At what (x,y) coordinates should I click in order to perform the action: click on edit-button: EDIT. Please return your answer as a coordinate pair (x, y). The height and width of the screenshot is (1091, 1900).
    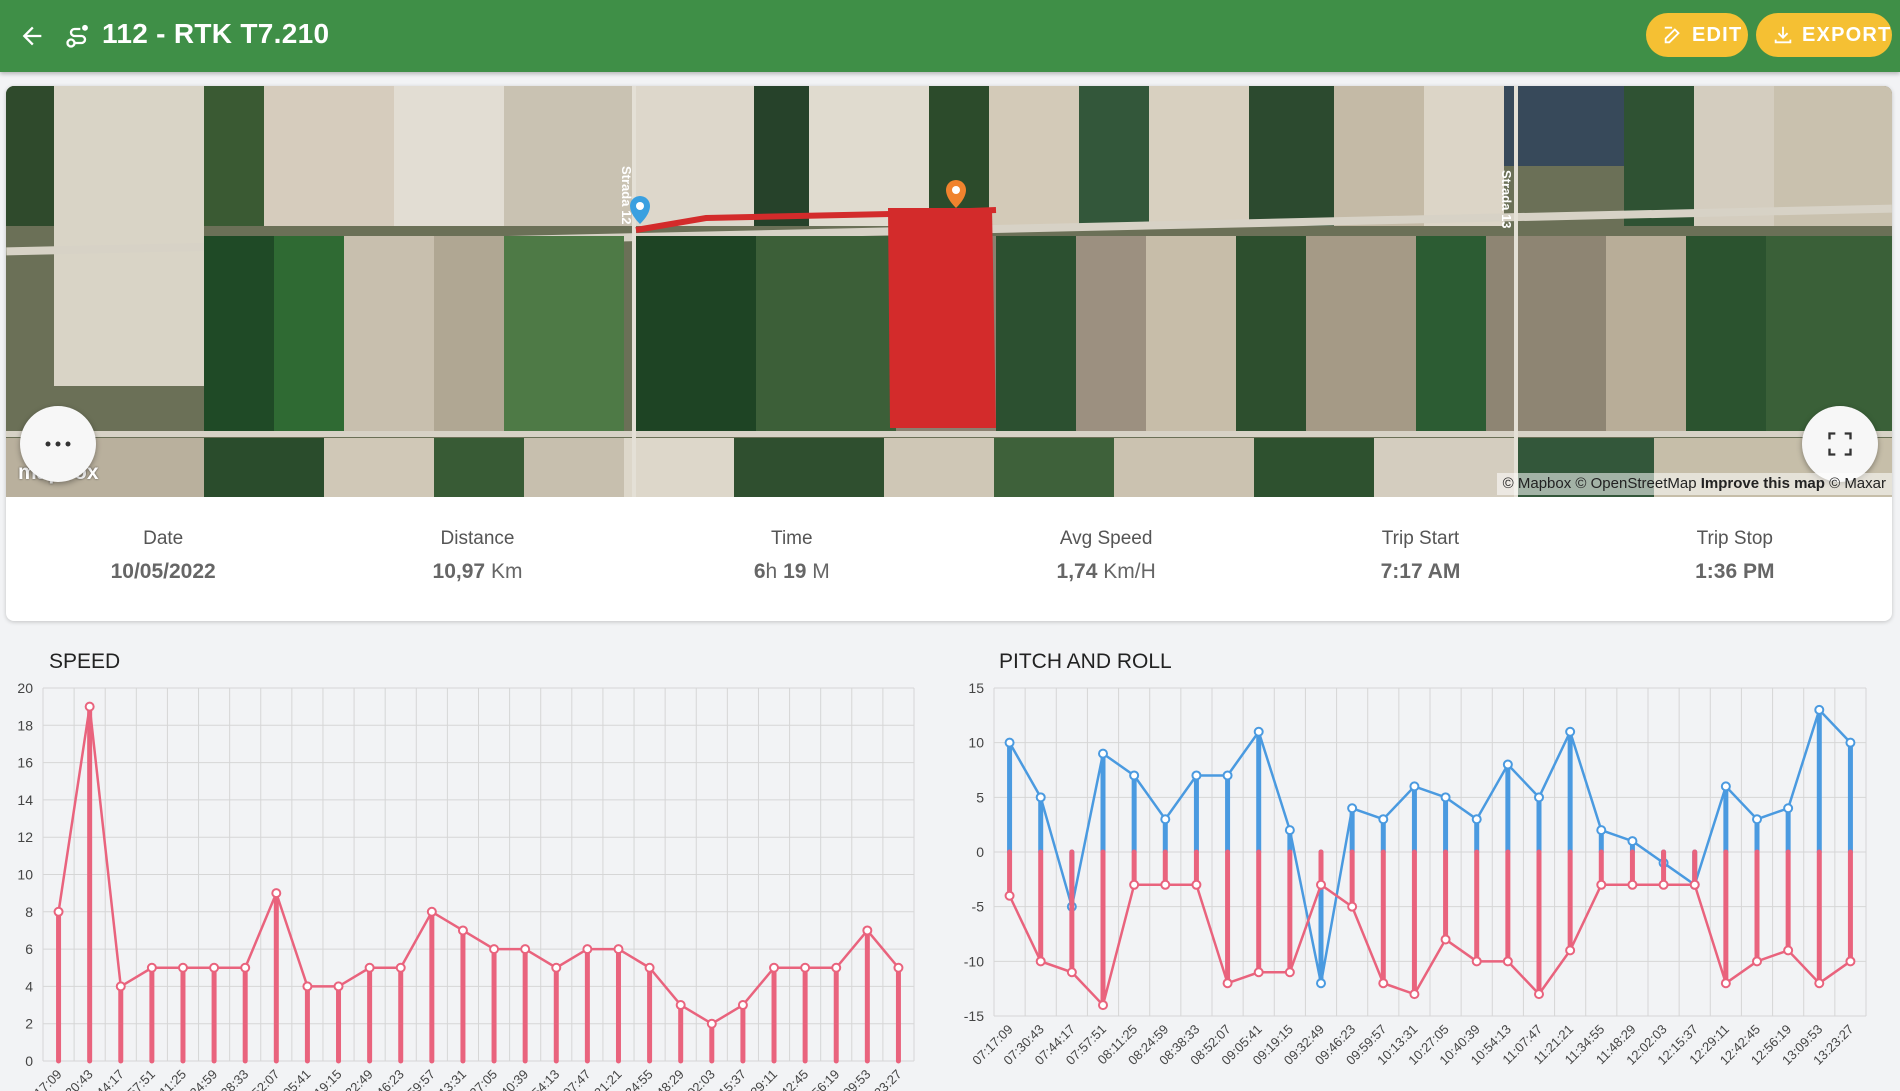
    Looking at the image, I should click on (1697, 35).